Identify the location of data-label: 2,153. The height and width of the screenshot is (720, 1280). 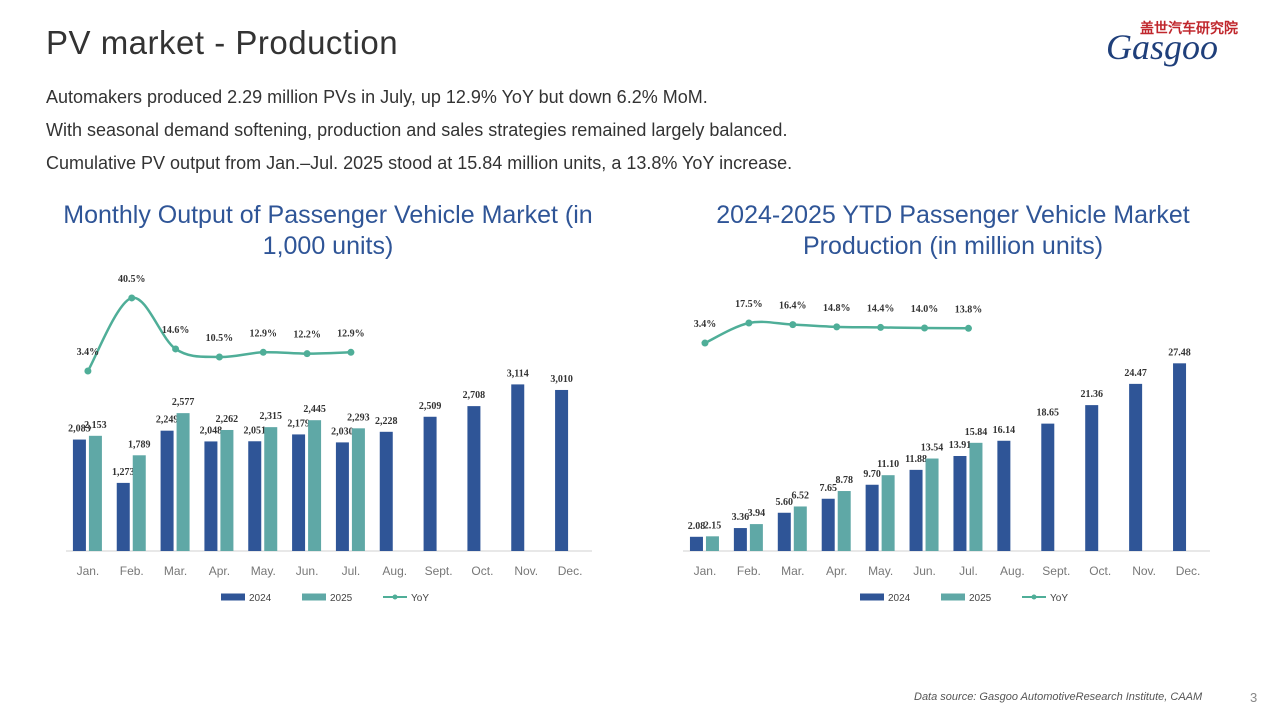
(95, 425).